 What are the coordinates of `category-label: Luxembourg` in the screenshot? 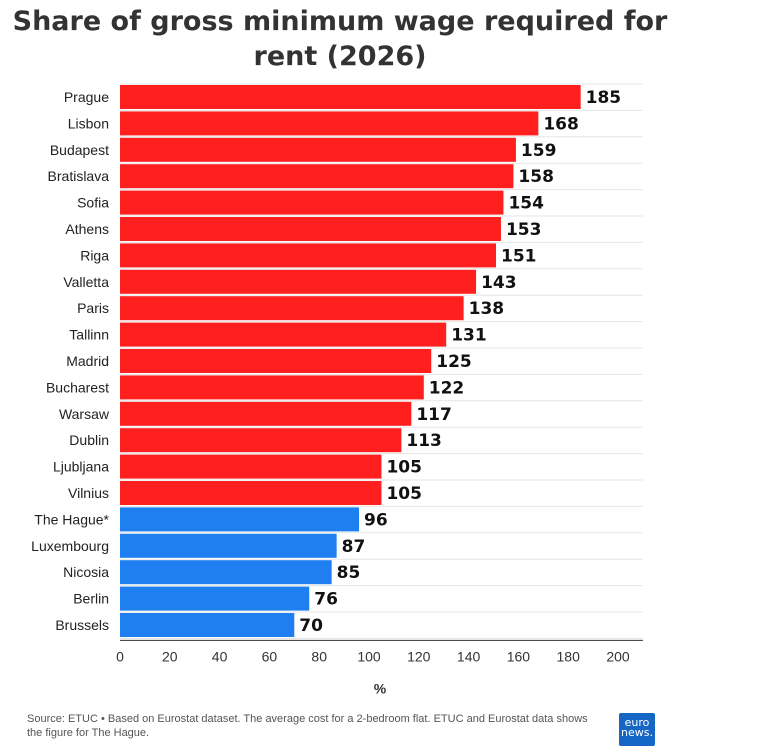 It's located at (70, 546).